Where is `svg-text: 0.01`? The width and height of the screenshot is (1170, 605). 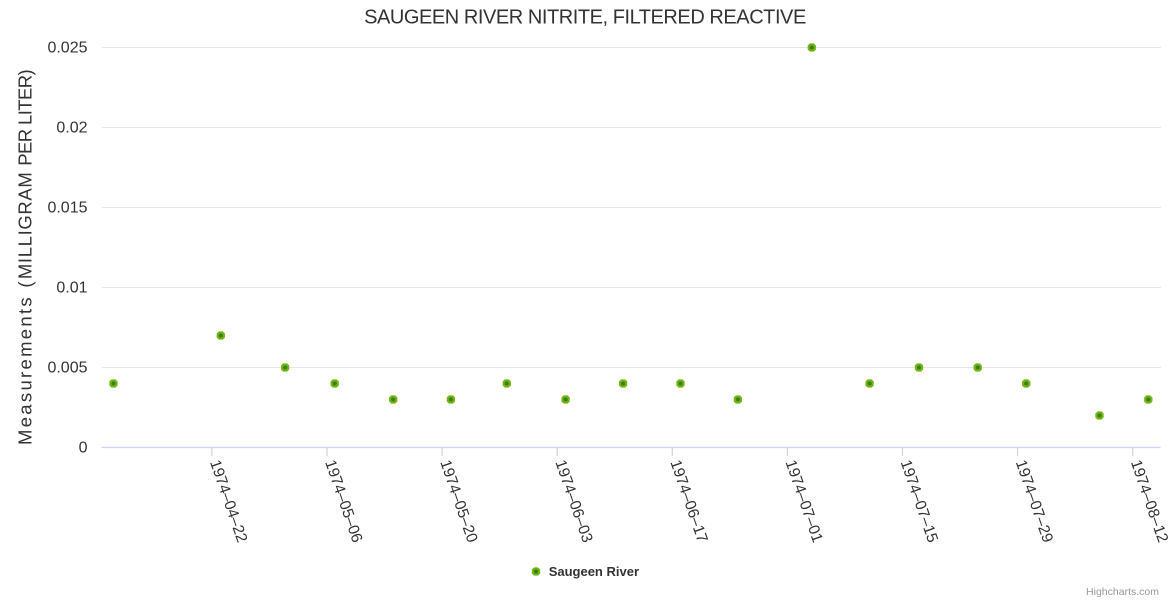
svg-text: 0.01 is located at coordinates (71, 288).